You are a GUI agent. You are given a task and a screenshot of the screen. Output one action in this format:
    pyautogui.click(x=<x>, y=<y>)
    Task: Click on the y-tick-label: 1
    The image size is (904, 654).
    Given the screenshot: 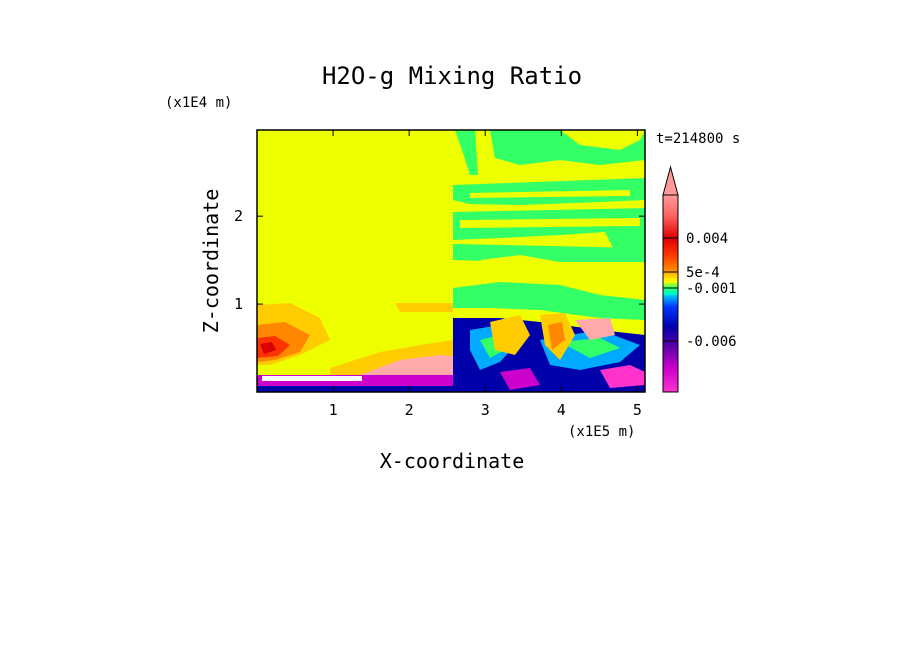 What is the action you would take?
    pyautogui.click(x=238, y=304)
    